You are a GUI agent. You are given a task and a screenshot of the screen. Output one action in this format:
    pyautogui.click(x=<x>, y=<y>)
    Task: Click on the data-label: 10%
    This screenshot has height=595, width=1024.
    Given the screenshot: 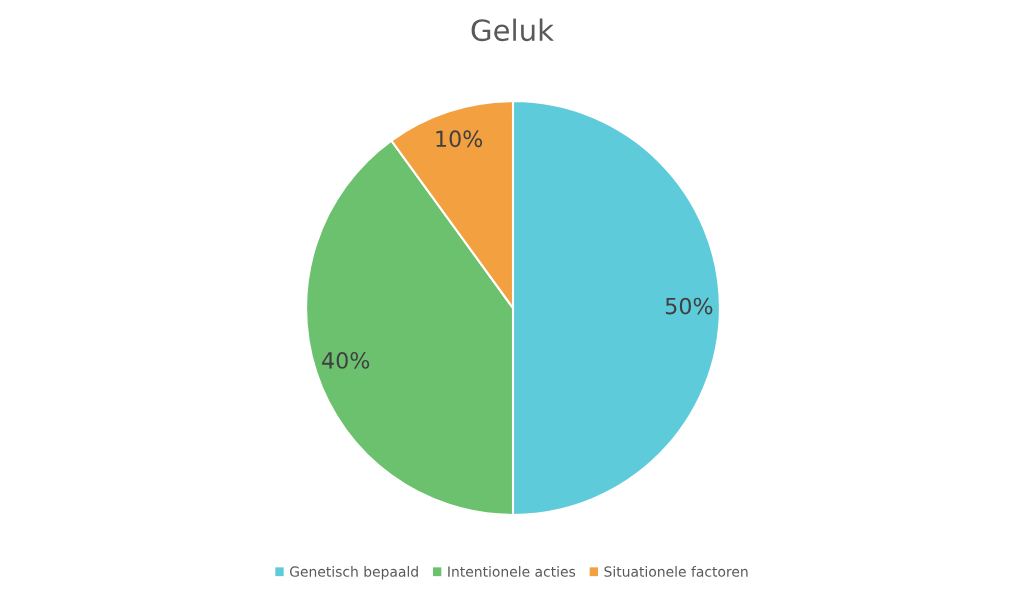 What is the action you would take?
    pyautogui.click(x=459, y=139)
    